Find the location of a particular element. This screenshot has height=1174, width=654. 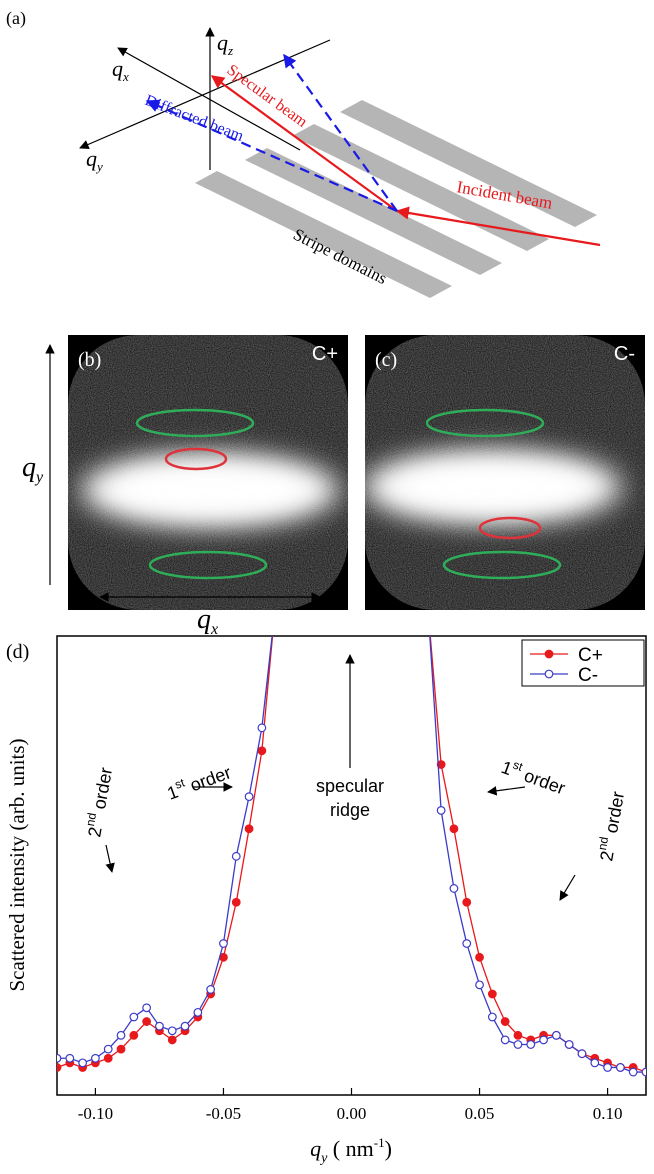

panel-label: (d) is located at coordinates (17, 652).